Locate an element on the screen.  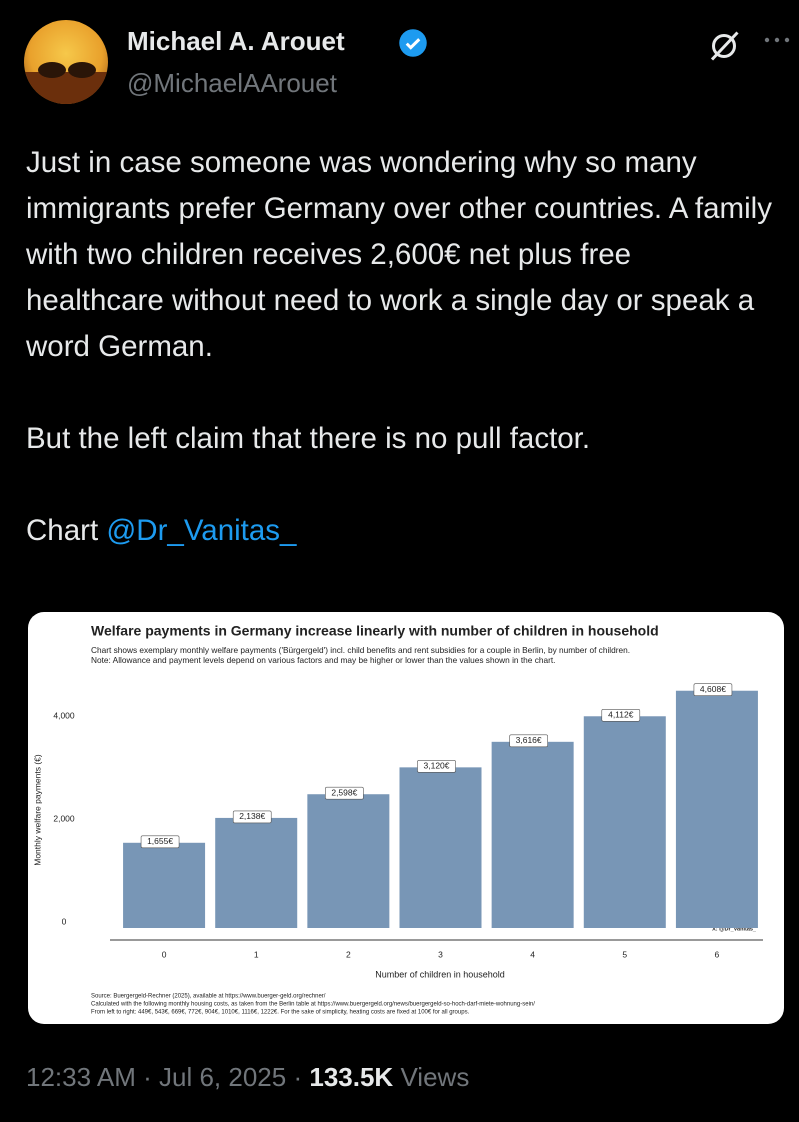
x-tick-label: 6 is located at coordinates (717, 954).